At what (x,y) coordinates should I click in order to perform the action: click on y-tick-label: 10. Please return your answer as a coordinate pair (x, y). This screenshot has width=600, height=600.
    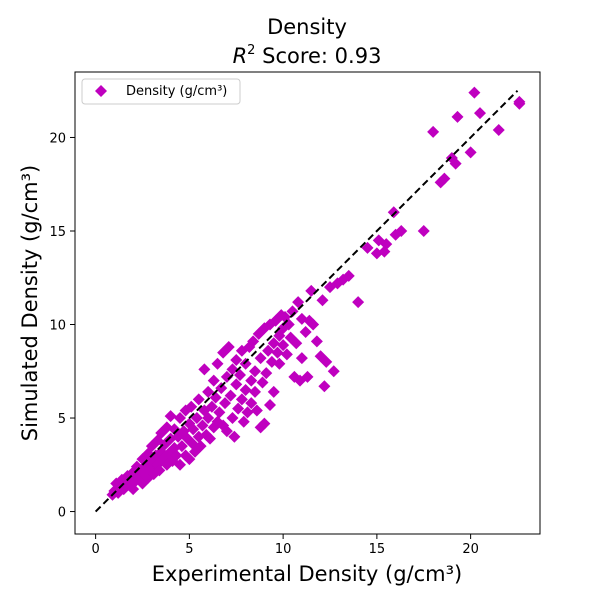
    Looking at the image, I should click on (57, 326).